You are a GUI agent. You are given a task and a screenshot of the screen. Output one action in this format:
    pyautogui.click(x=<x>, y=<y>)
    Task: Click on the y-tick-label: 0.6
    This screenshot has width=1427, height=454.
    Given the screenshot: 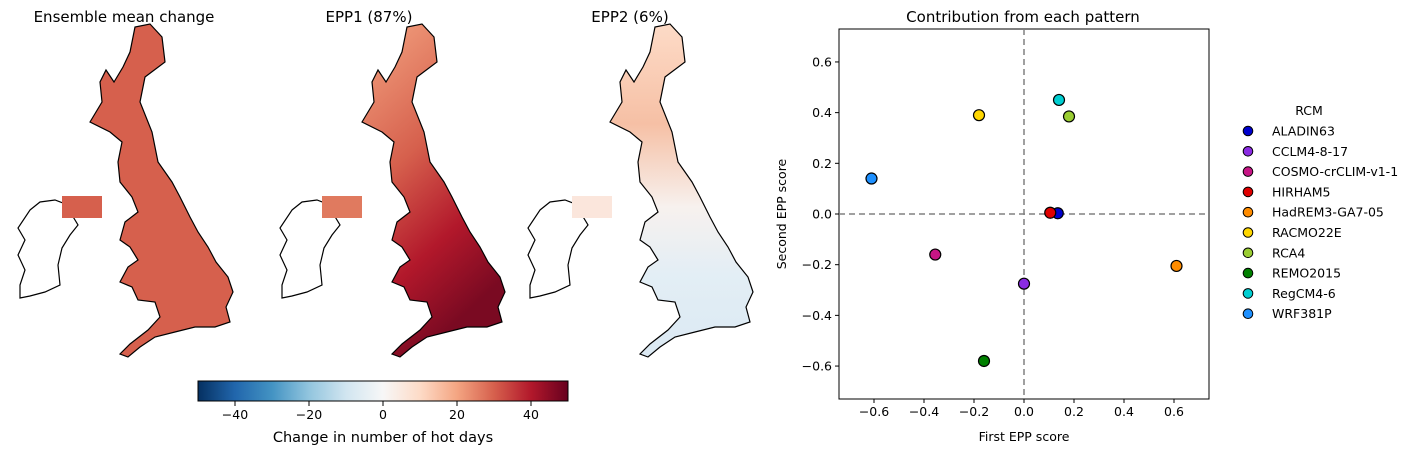 What is the action you would take?
    pyautogui.click(x=822, y=61)
    